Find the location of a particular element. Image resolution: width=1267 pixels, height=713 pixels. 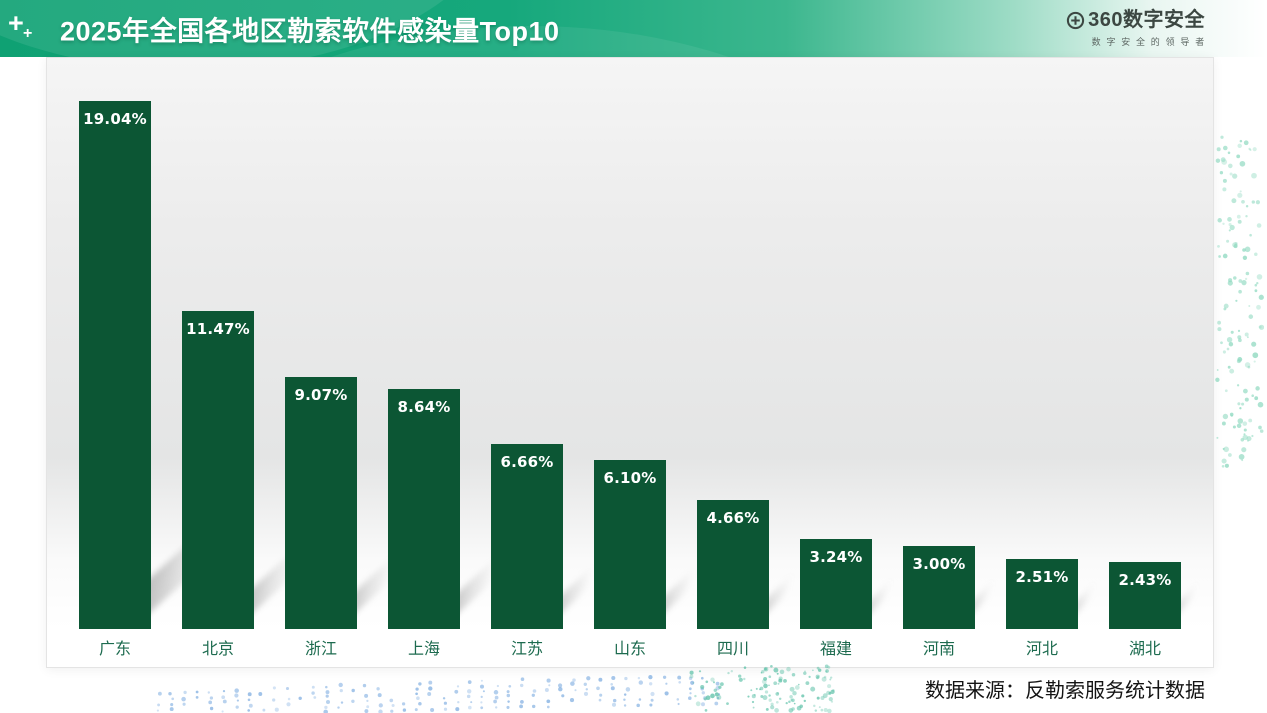

bar-value-label: 8.64% is located at coordinates (424, 407).